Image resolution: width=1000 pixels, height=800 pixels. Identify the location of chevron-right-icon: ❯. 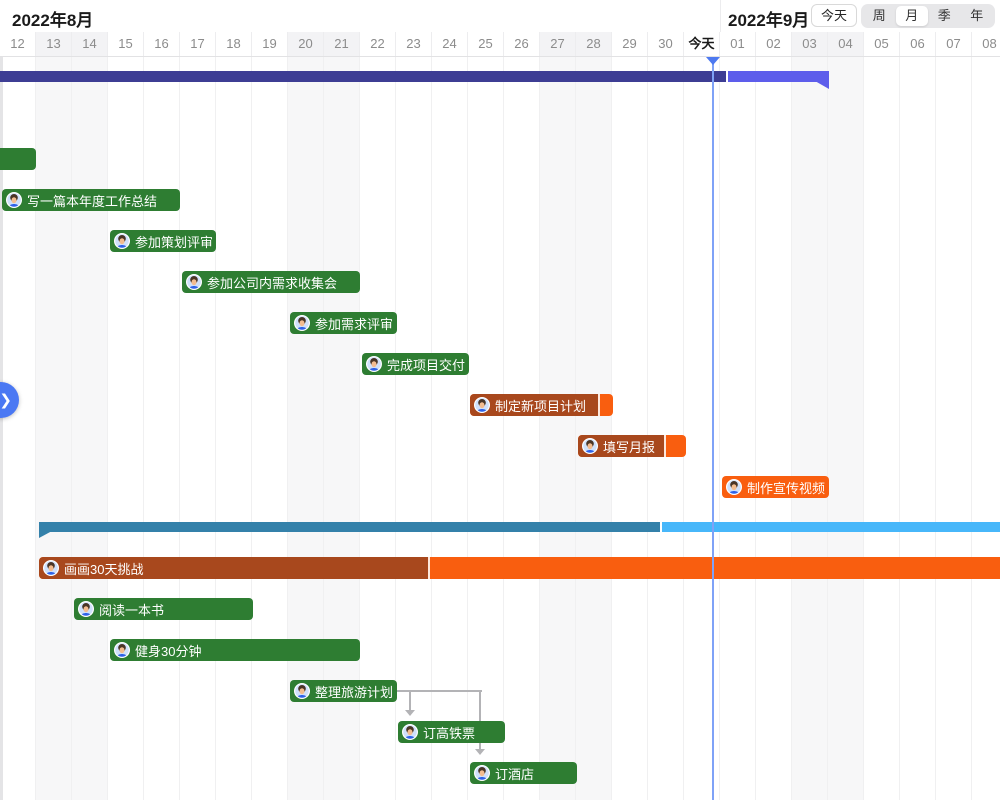
(6, 400).